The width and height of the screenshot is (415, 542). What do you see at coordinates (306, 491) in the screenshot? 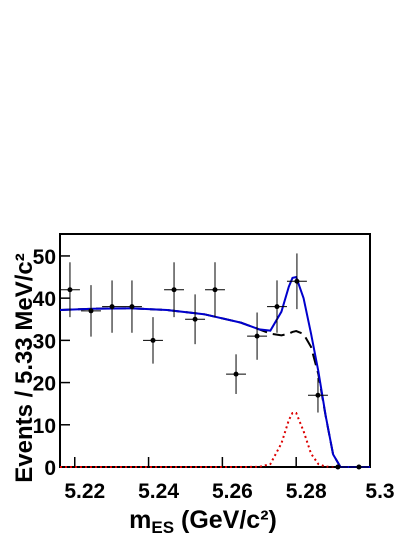
I see `x-tick-label: 5.28` at bounding box center [306, 491].